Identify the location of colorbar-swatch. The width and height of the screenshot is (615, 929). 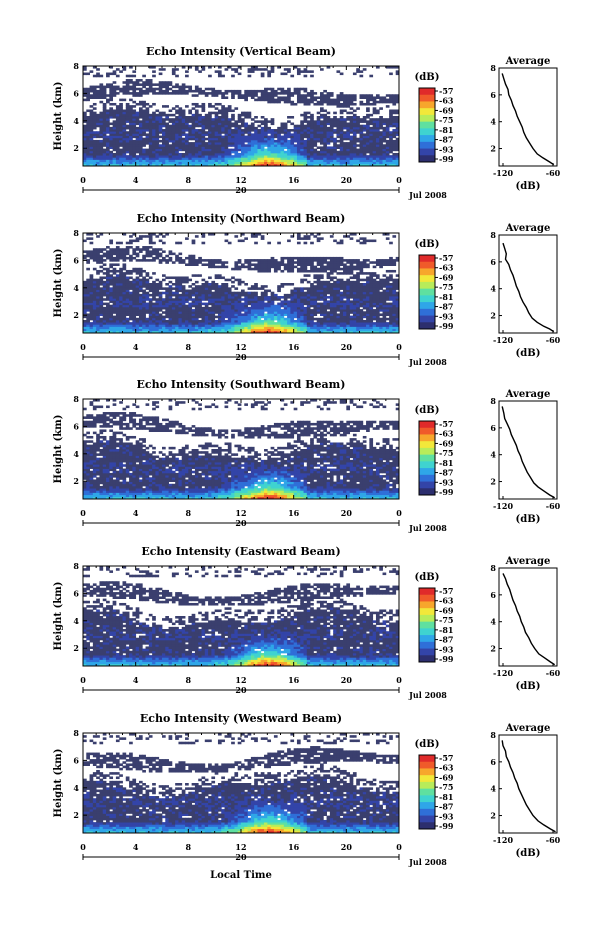
(427, 118).